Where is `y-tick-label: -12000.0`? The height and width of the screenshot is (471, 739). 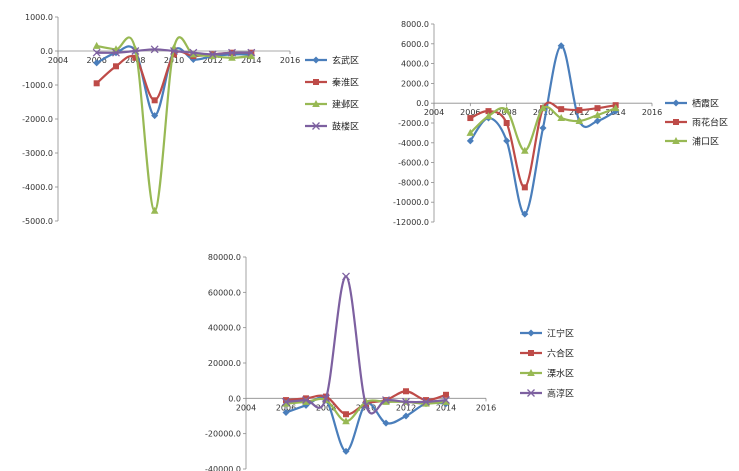 y-tick-label: -12000.0 is located at coordinates (411, 222).